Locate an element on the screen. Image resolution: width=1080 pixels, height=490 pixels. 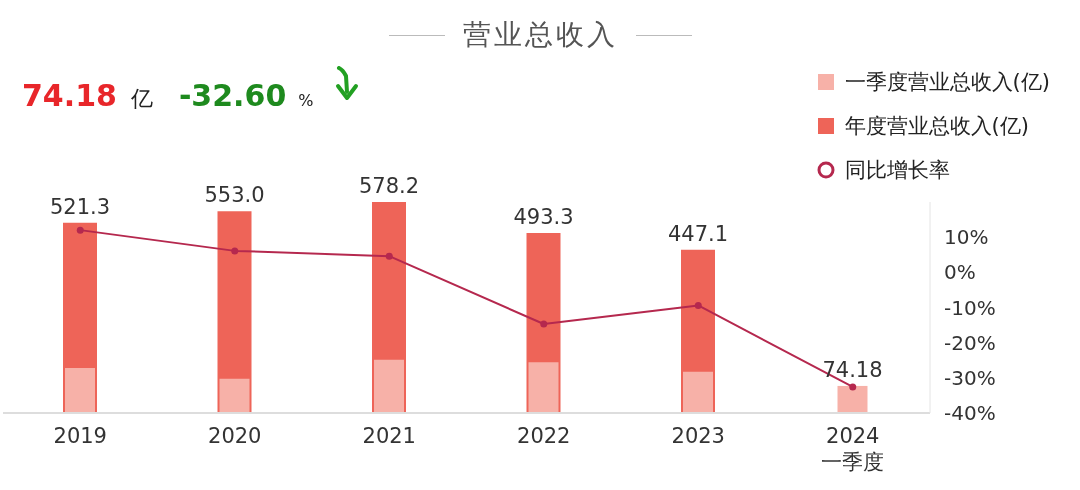
data-label: 447.1 is located at coordinates (698, 233).